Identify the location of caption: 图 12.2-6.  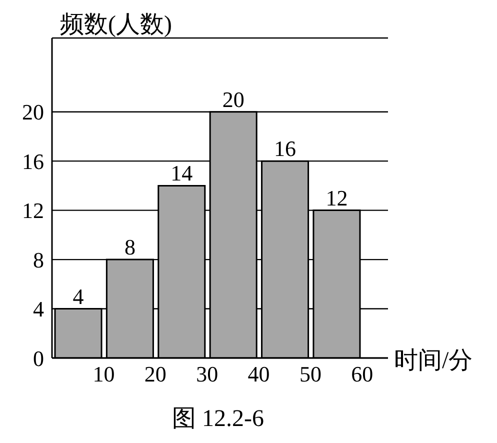
(218, 419).